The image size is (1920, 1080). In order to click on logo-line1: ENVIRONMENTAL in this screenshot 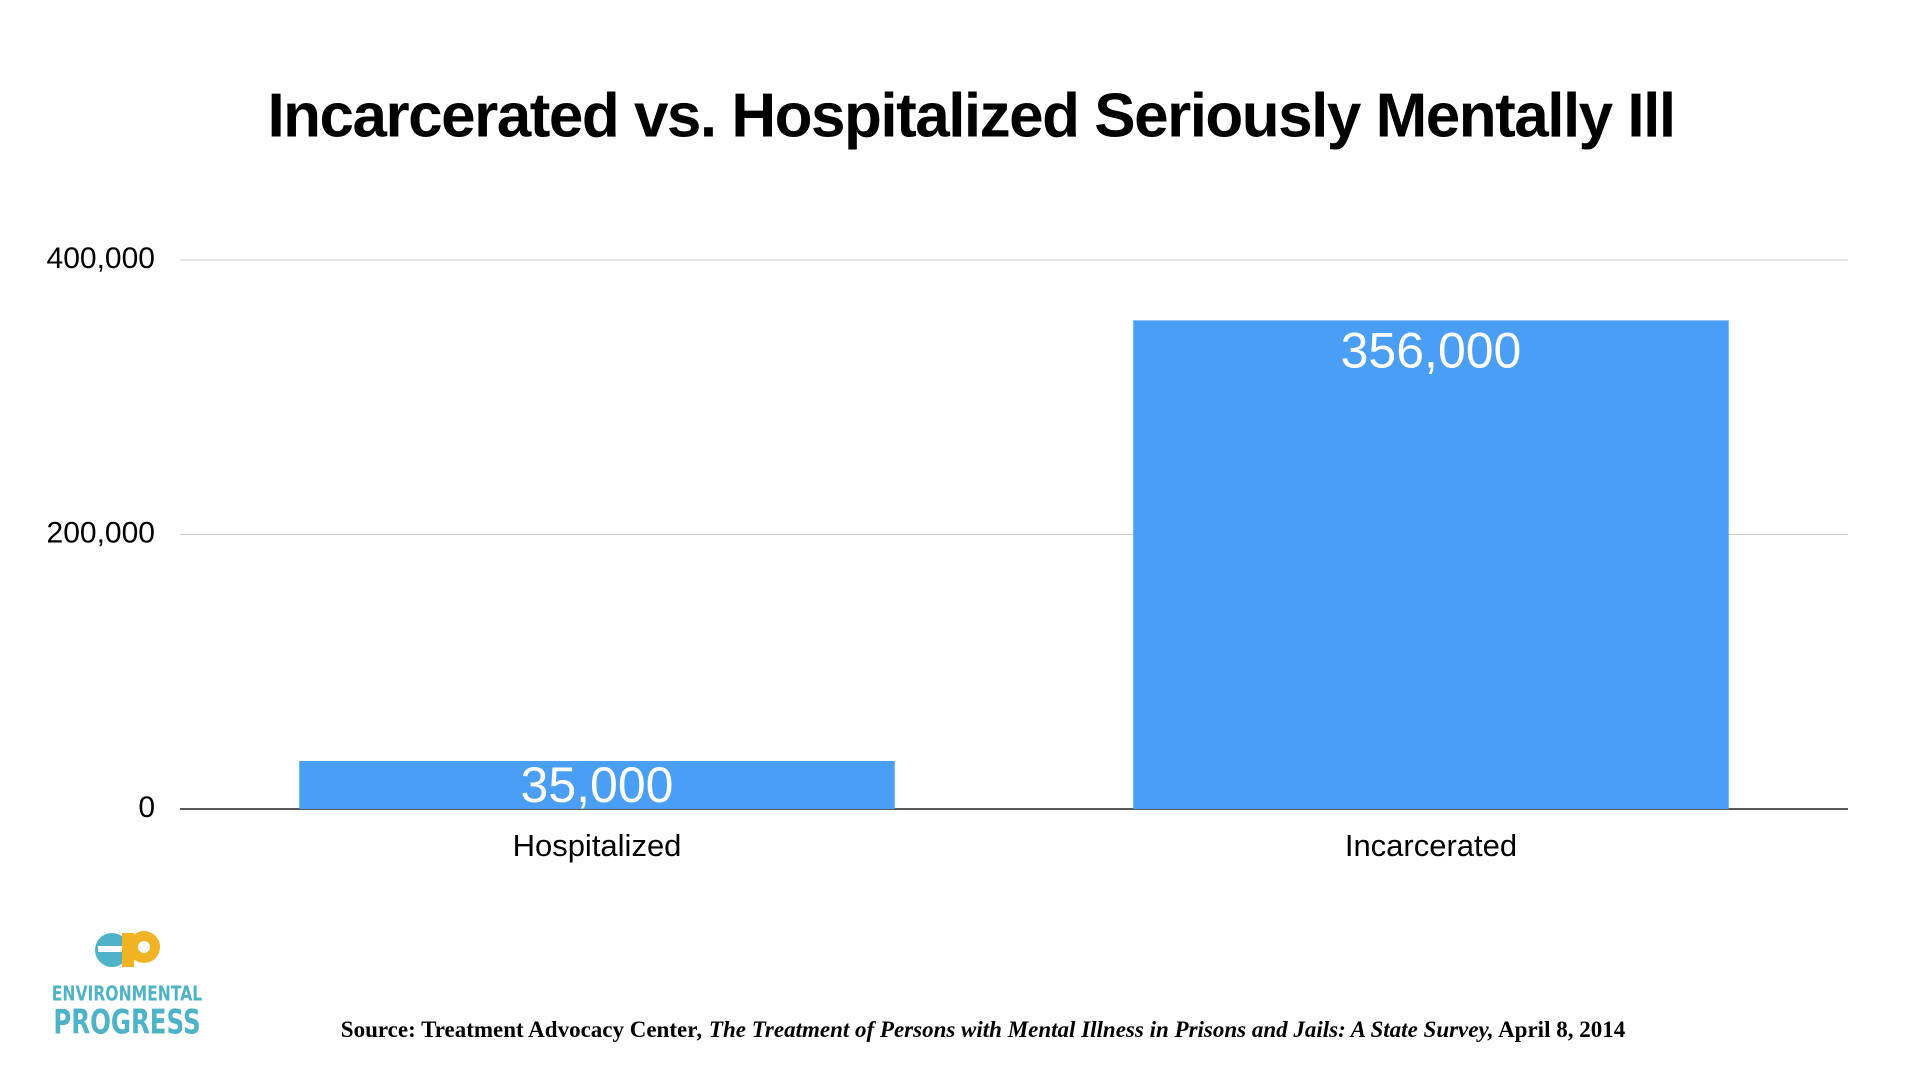, I will do `click(127, 994)`.